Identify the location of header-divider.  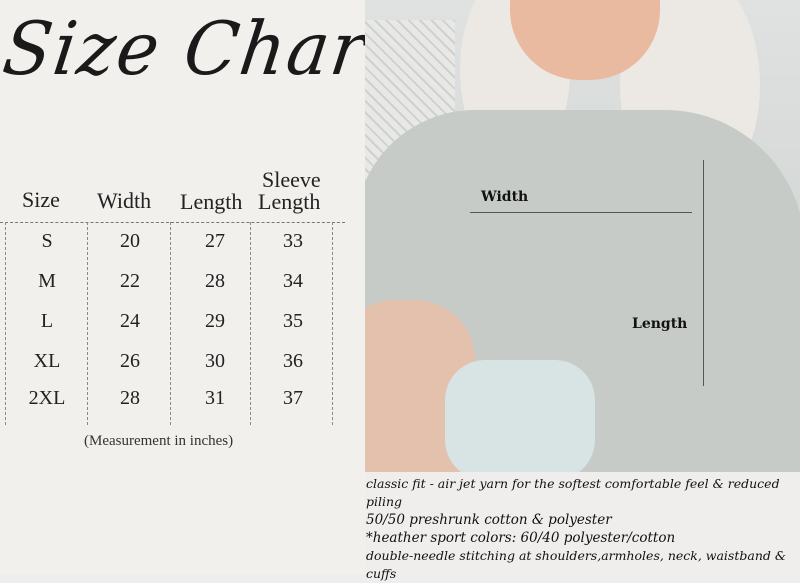
(172, 222).